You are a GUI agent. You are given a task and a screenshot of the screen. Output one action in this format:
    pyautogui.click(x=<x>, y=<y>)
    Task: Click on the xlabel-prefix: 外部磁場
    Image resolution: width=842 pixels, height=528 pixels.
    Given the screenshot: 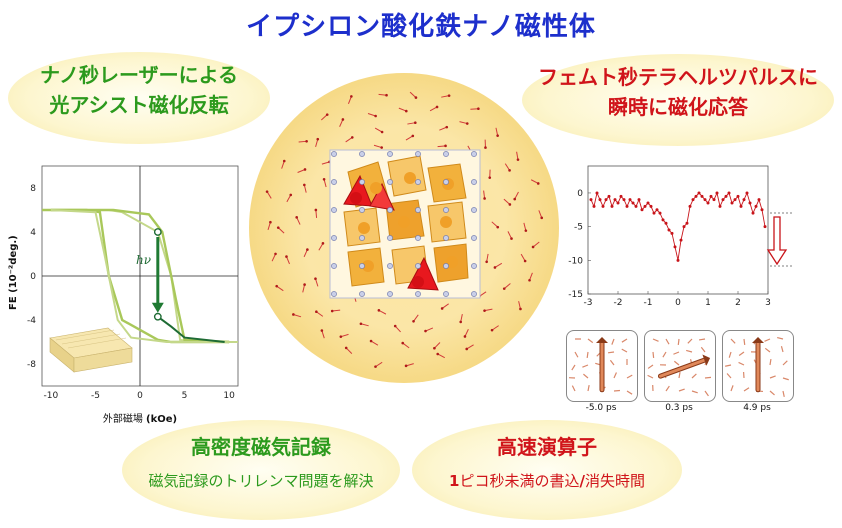 What is the action you would take?
    pyautogui.click(x=124, y=418)
    